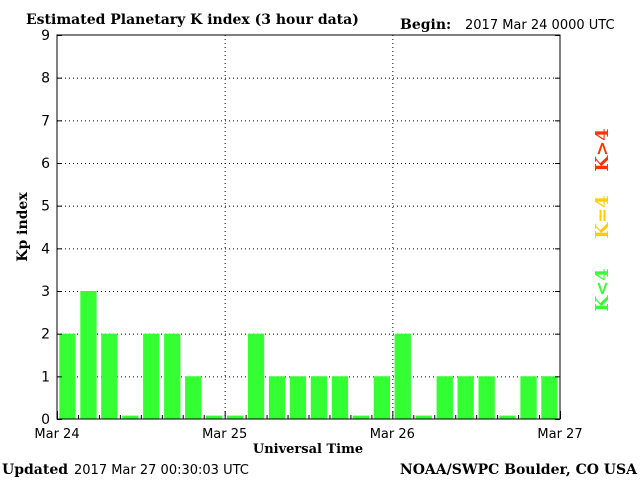 The image size is (640, 480). Describe the element at coordinates (45, 292) in the screenshot. I see `y-tick-label: 3` at that location.